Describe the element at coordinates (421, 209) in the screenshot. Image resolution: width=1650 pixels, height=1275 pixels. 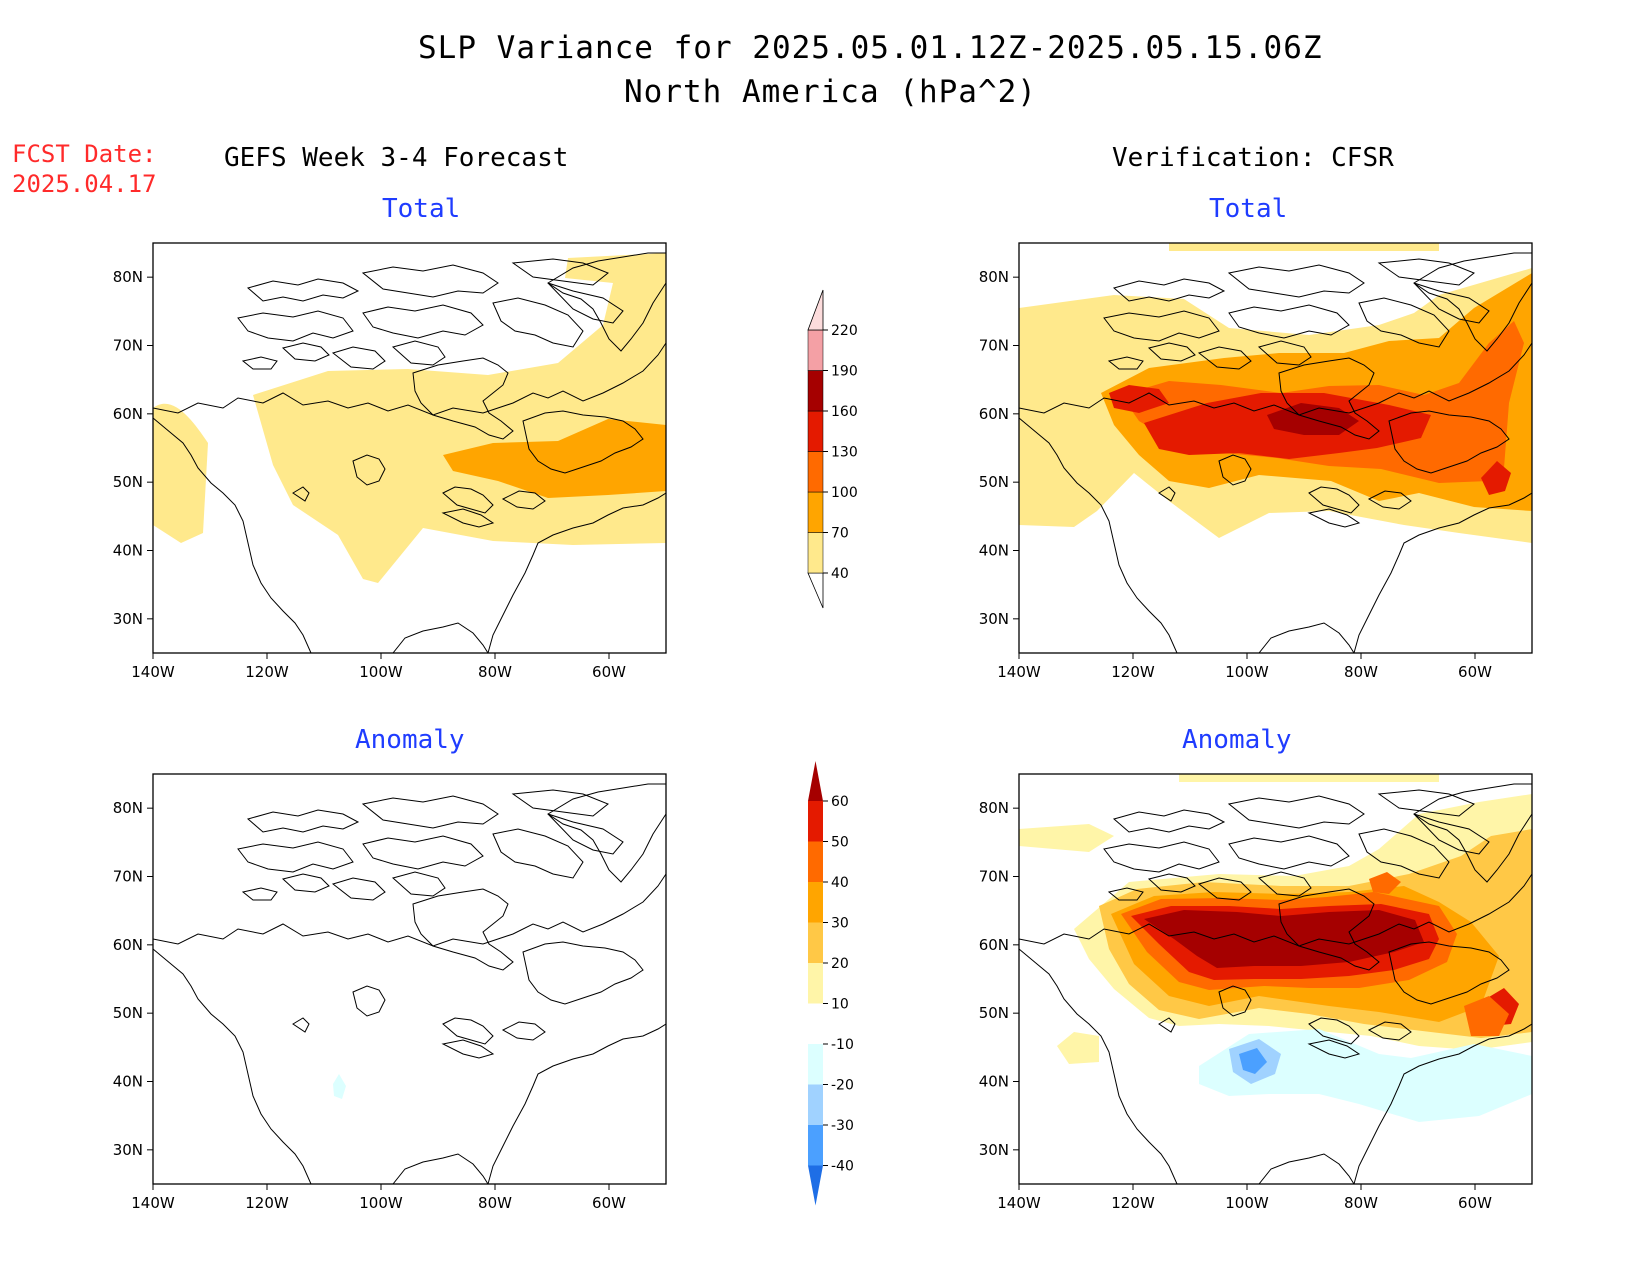
I see `forecast-total-subtitle: Total` at that location.